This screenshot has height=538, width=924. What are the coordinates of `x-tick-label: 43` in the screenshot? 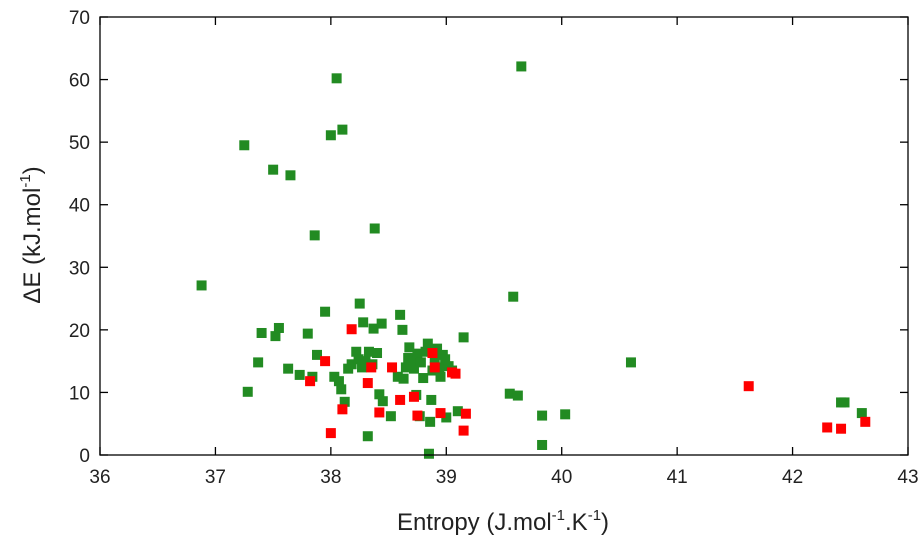 It's located at (907, 477).